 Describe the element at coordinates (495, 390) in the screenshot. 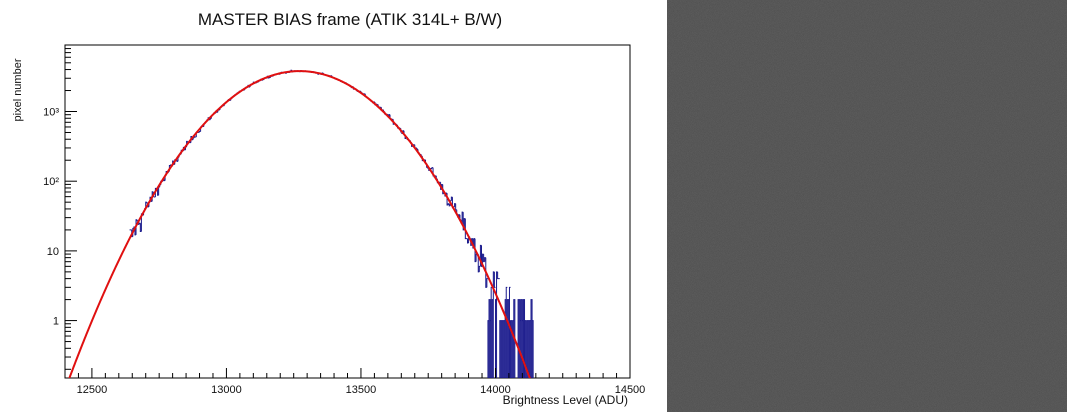

I see `x-tick-label: 14000` at that location.